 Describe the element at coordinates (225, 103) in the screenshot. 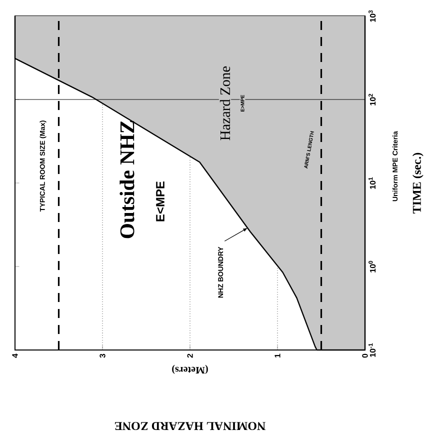

I see `annotation: Hazard Zone` at that location.